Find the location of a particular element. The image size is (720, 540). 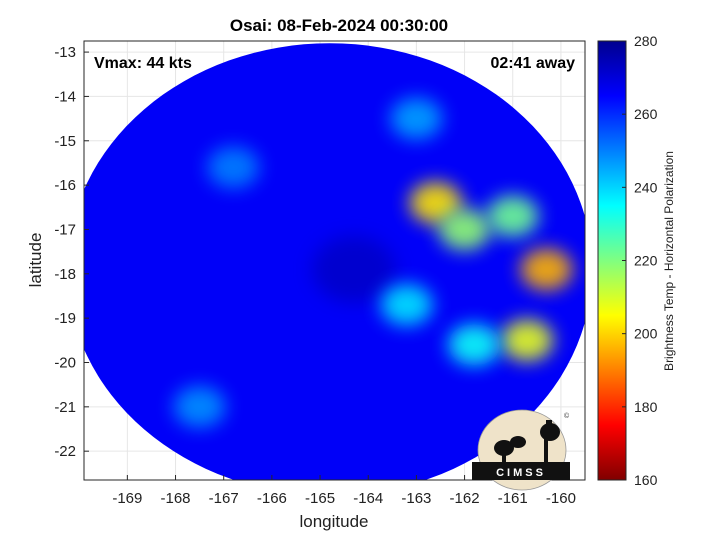

x-tick-label: -168 is located at coordinates (176, 498).